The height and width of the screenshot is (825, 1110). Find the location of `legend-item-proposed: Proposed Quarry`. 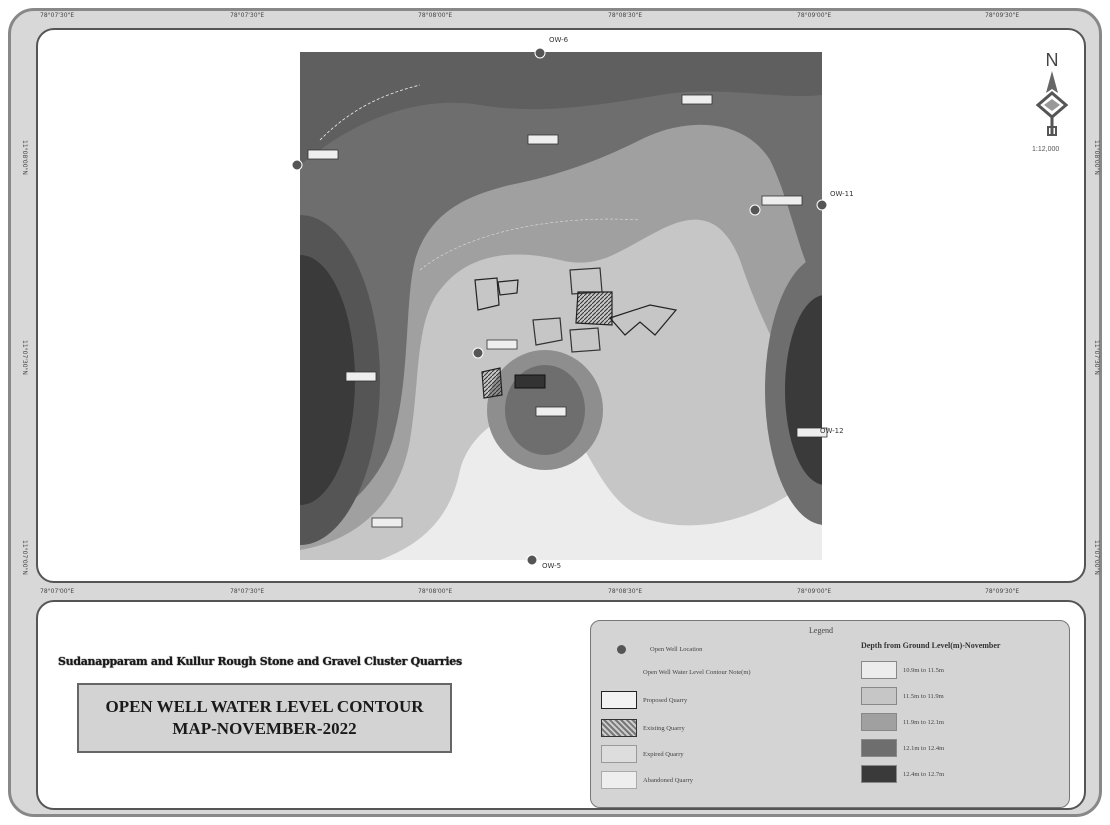

legend-item-proposed: Proposed Quarry is located at coordinates (644, 700).